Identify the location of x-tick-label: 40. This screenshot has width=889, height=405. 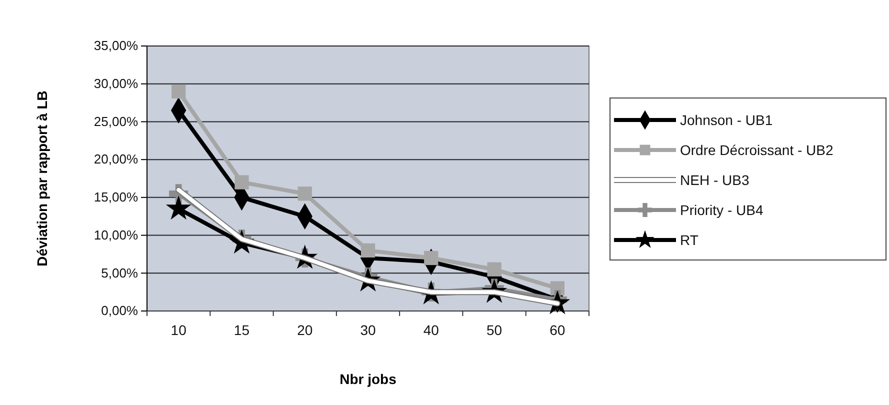
(431, 330).